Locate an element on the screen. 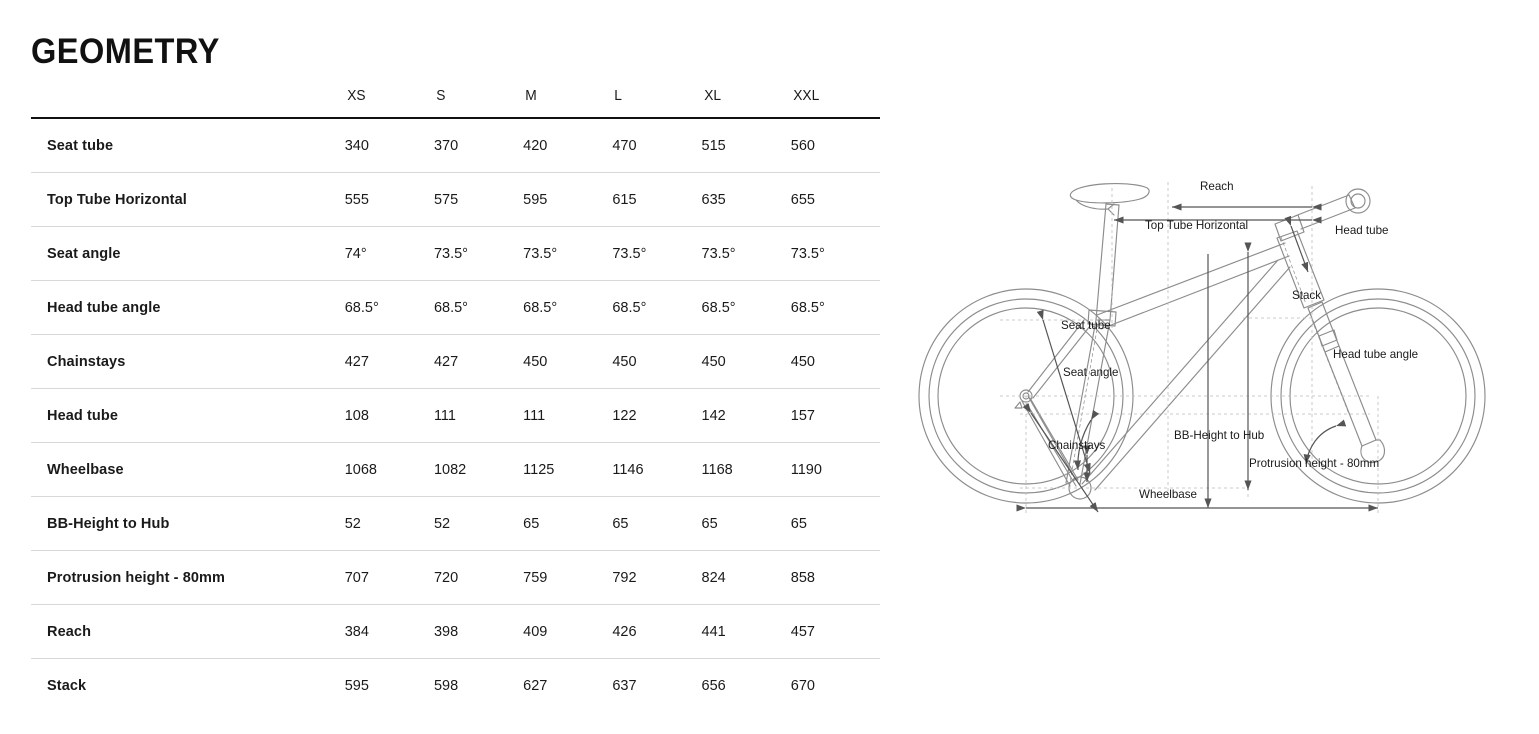  fork-collar-icon is located at coordinates (1328, 338).